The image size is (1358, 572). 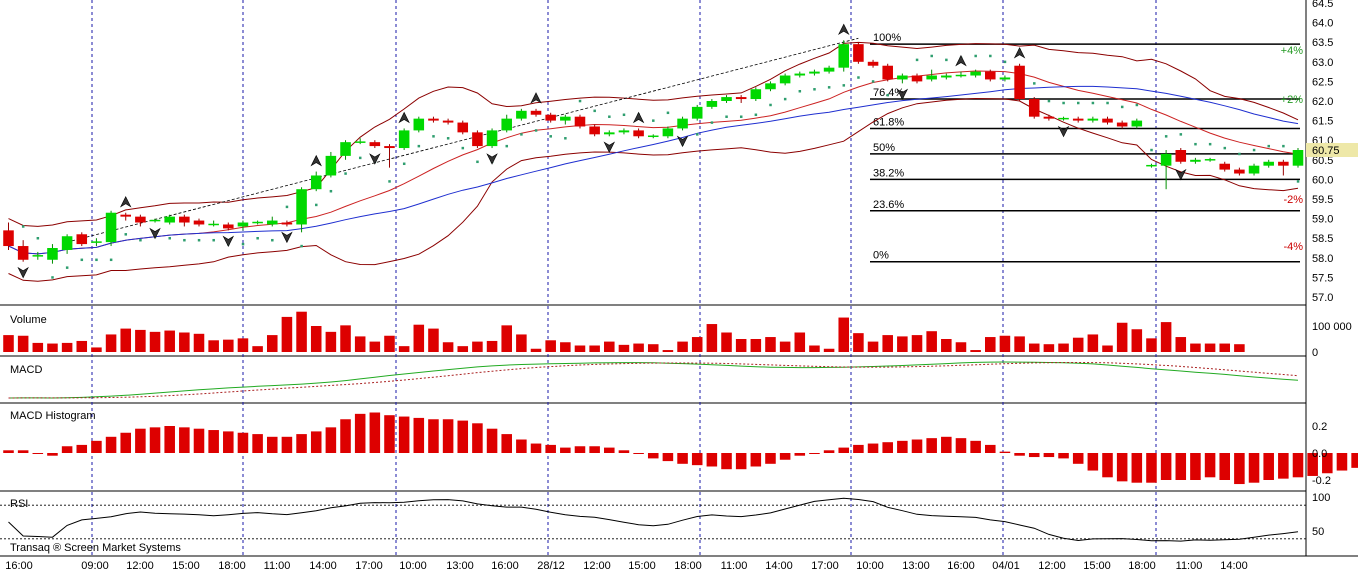 What do you see at coordinates (1332, 327) in the screenshot?
I see `volume-tick-label: 100 000` at bounding box center [1332, 327].